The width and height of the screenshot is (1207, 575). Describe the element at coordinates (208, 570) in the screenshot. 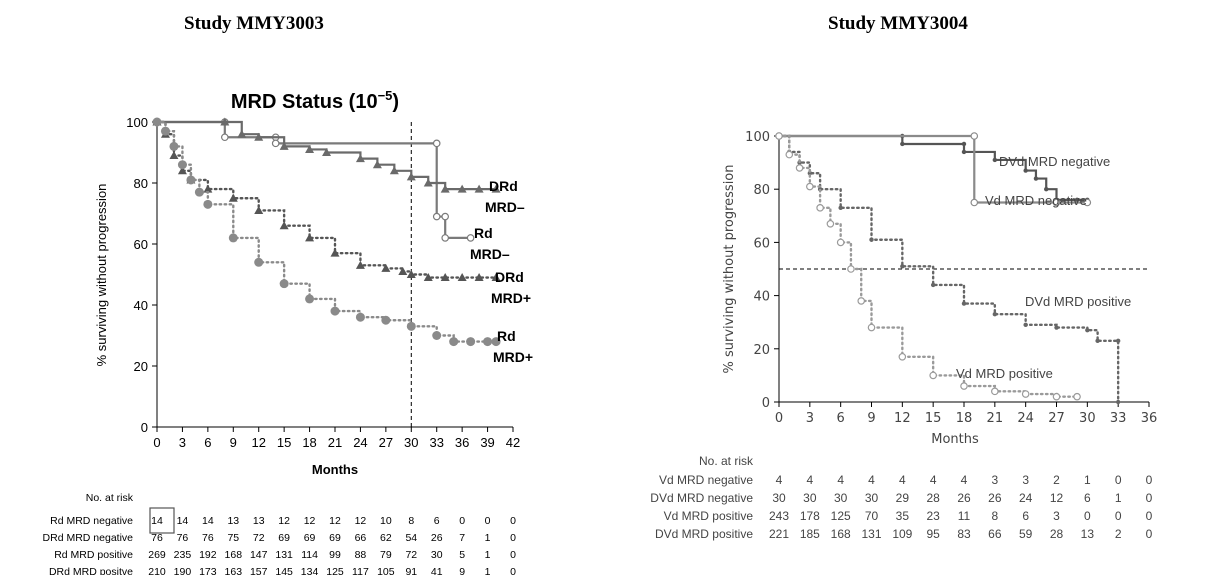

I see `risk-cell: 173` at that location.